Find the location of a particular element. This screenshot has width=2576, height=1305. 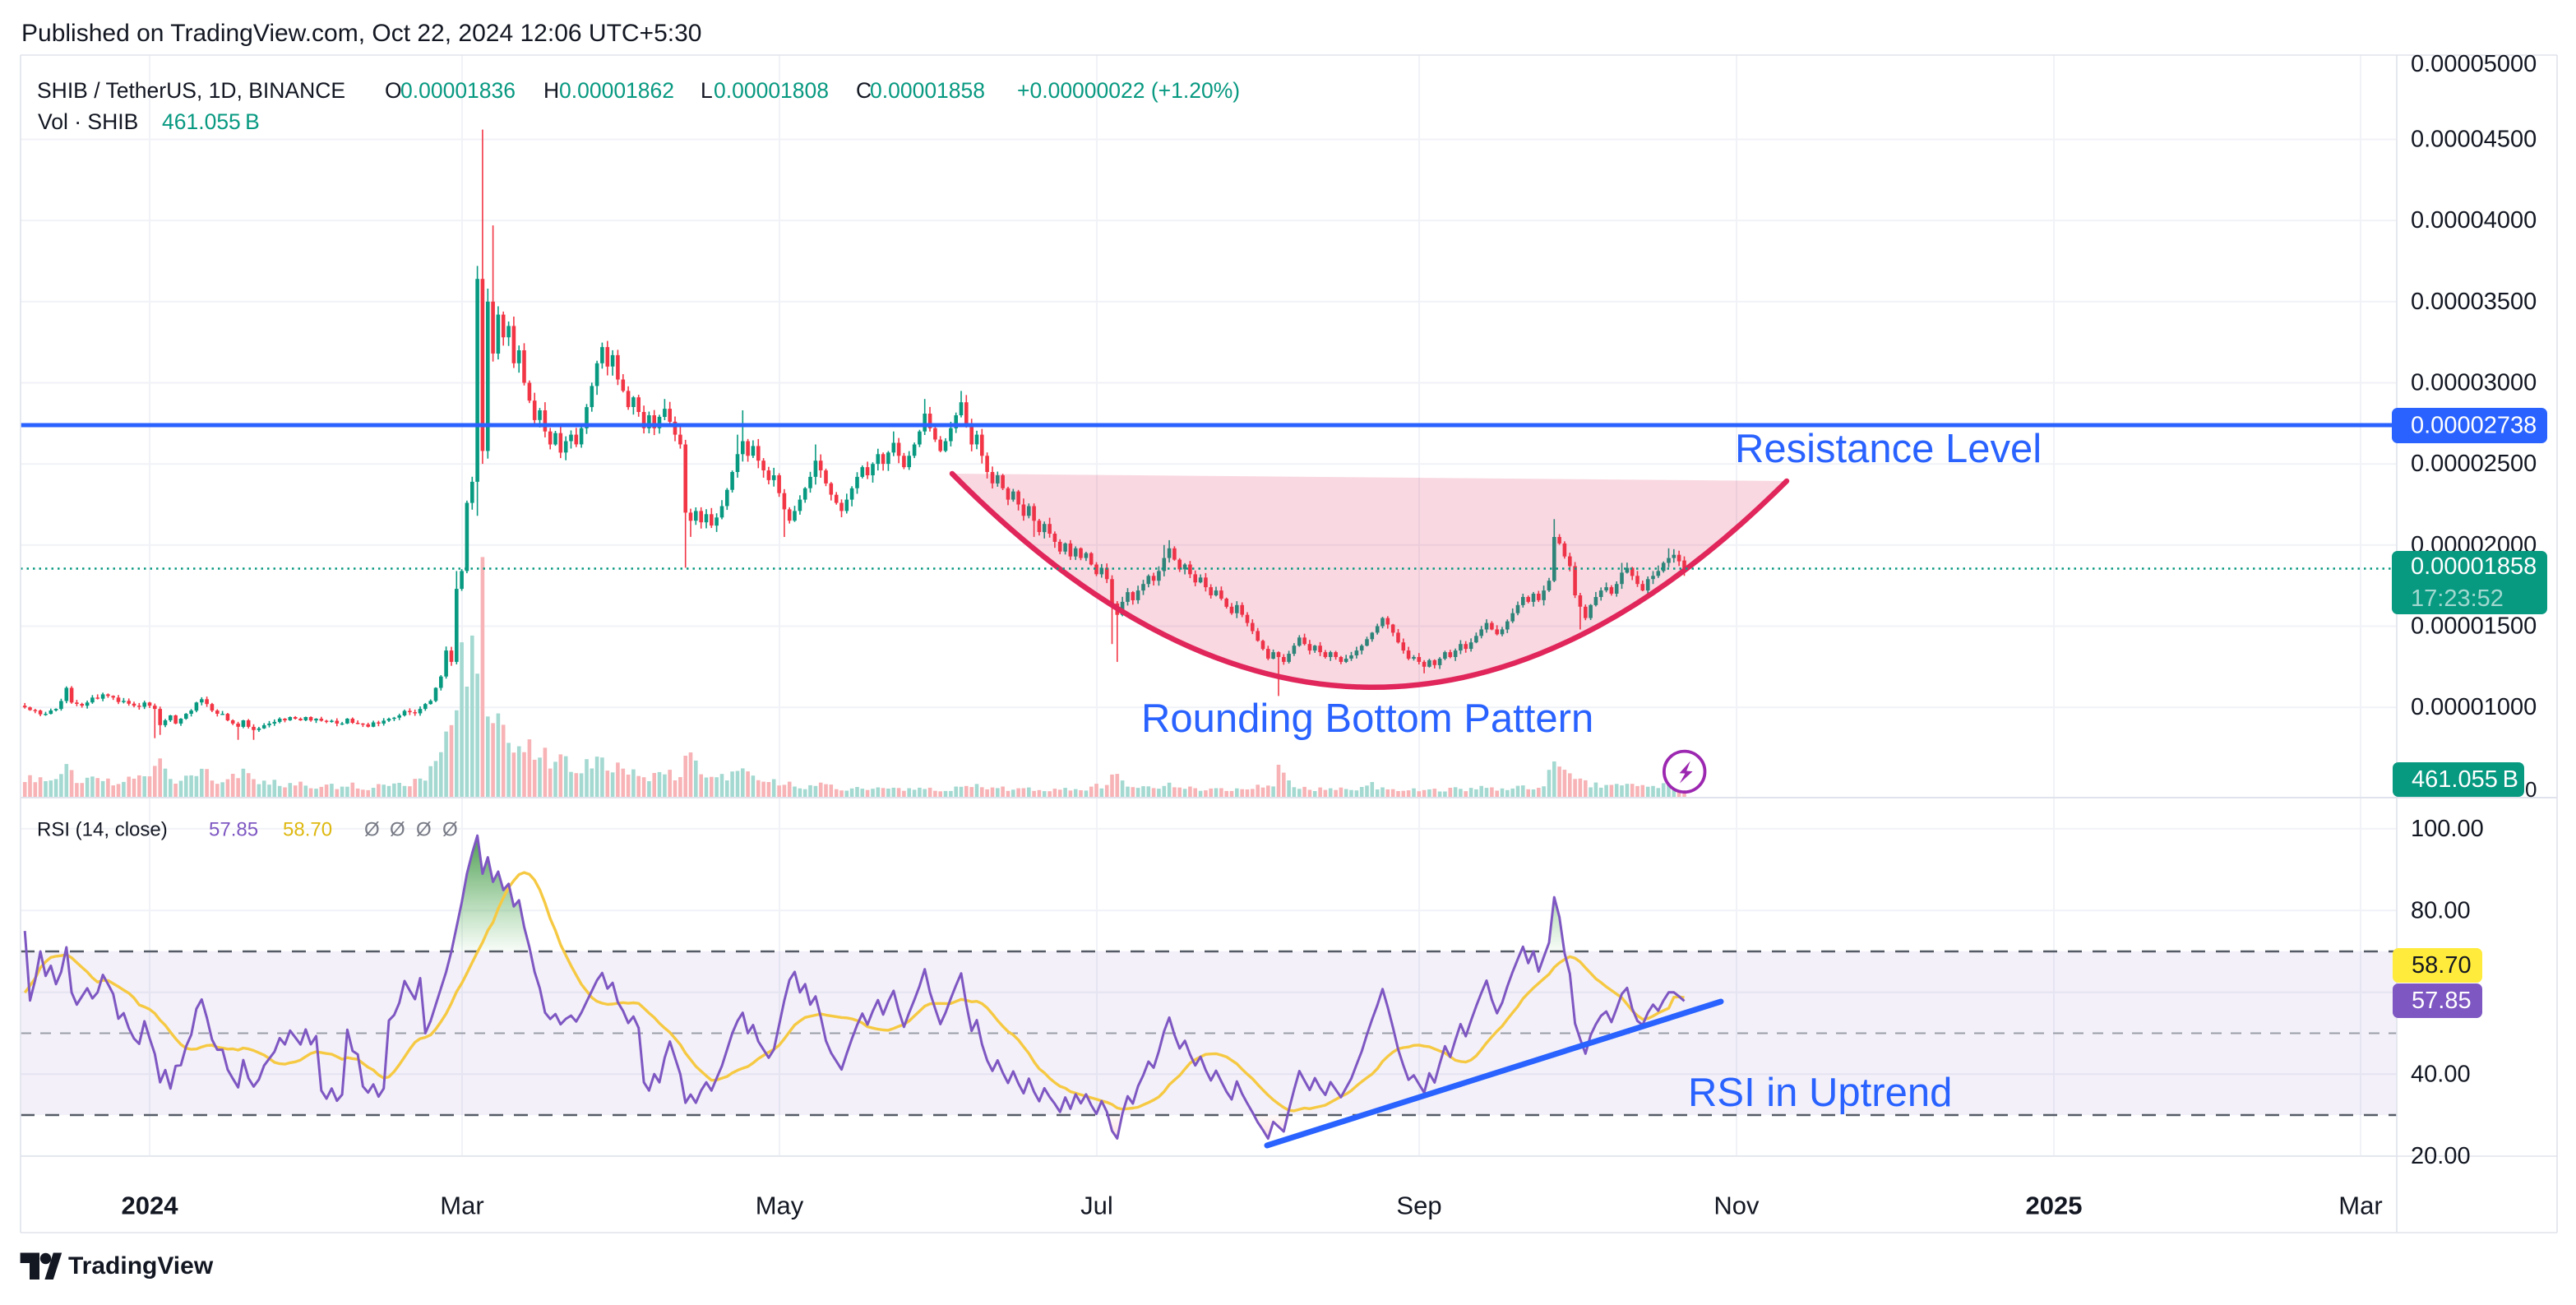

svg-text: Rounding Bottom Pattern is located at coordinates (1367, 718).